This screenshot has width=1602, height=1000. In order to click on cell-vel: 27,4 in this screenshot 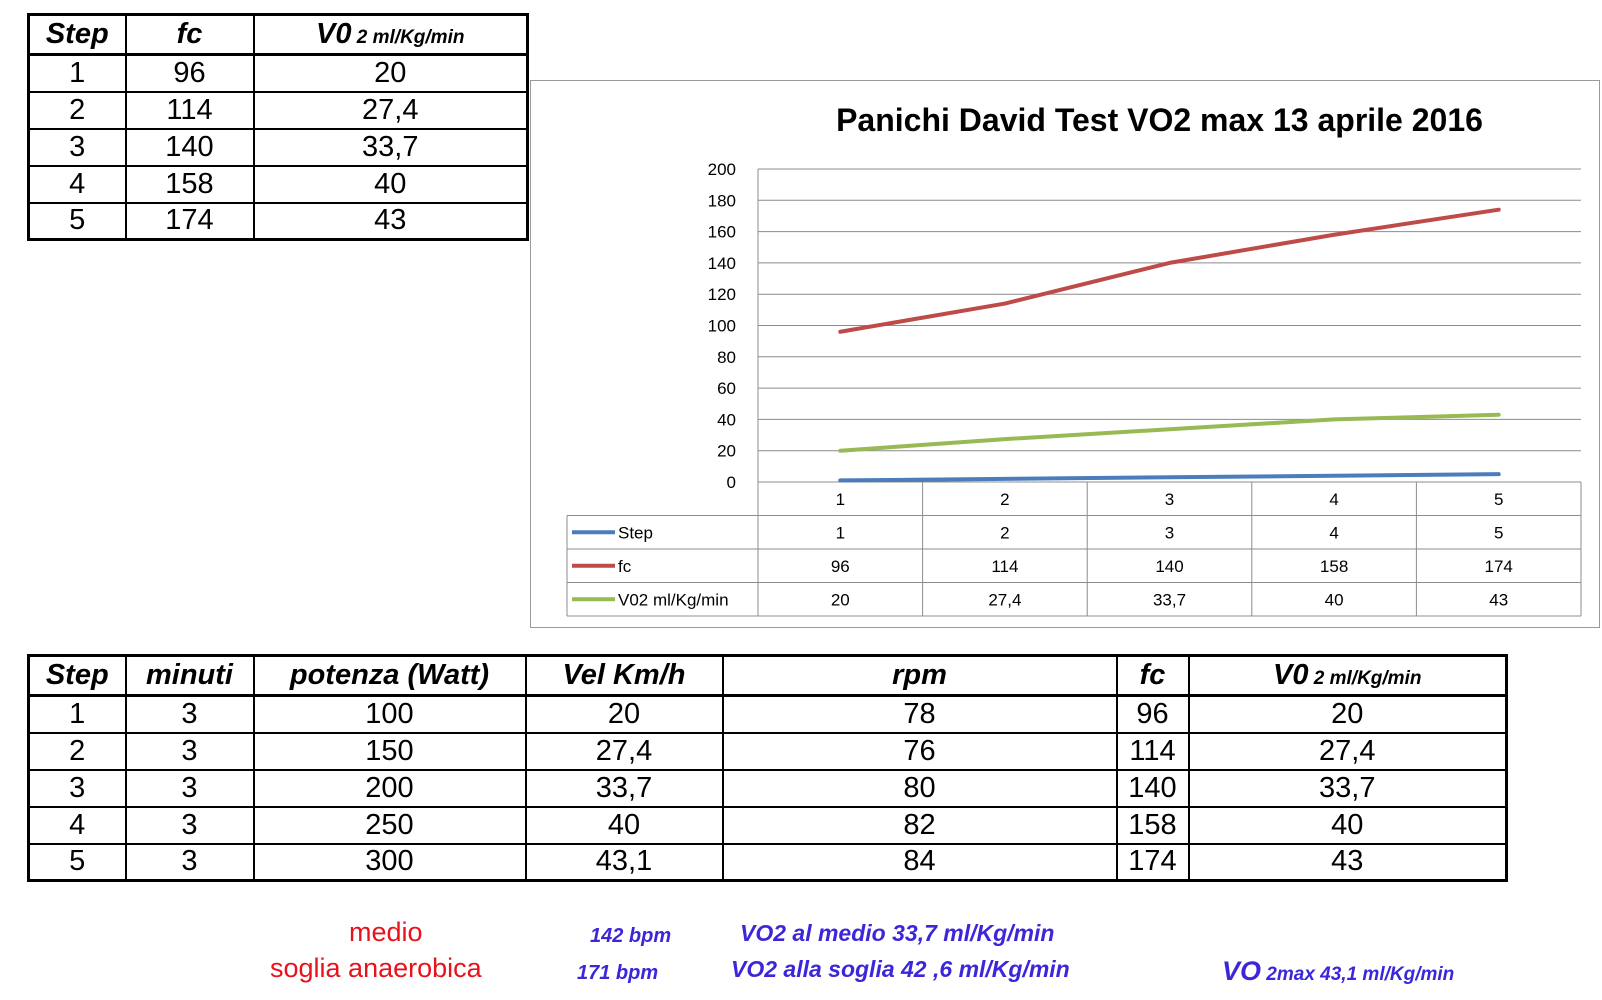, I will do `click(624, 751)`.